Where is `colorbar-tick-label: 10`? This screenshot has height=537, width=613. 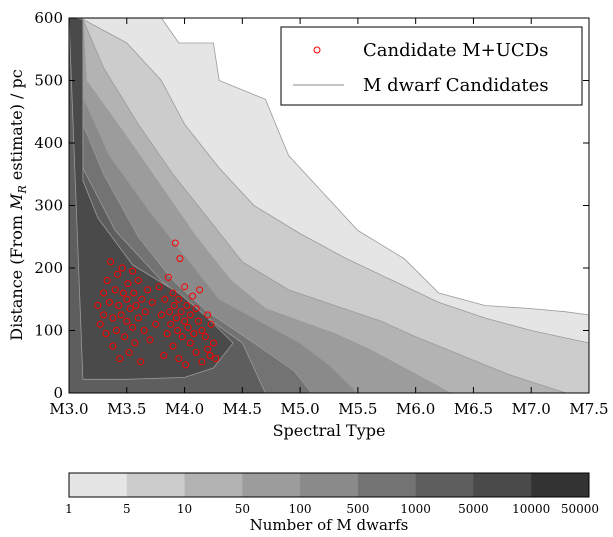
colorbar-tick-label: 10 is located at coordinates (184, 509).